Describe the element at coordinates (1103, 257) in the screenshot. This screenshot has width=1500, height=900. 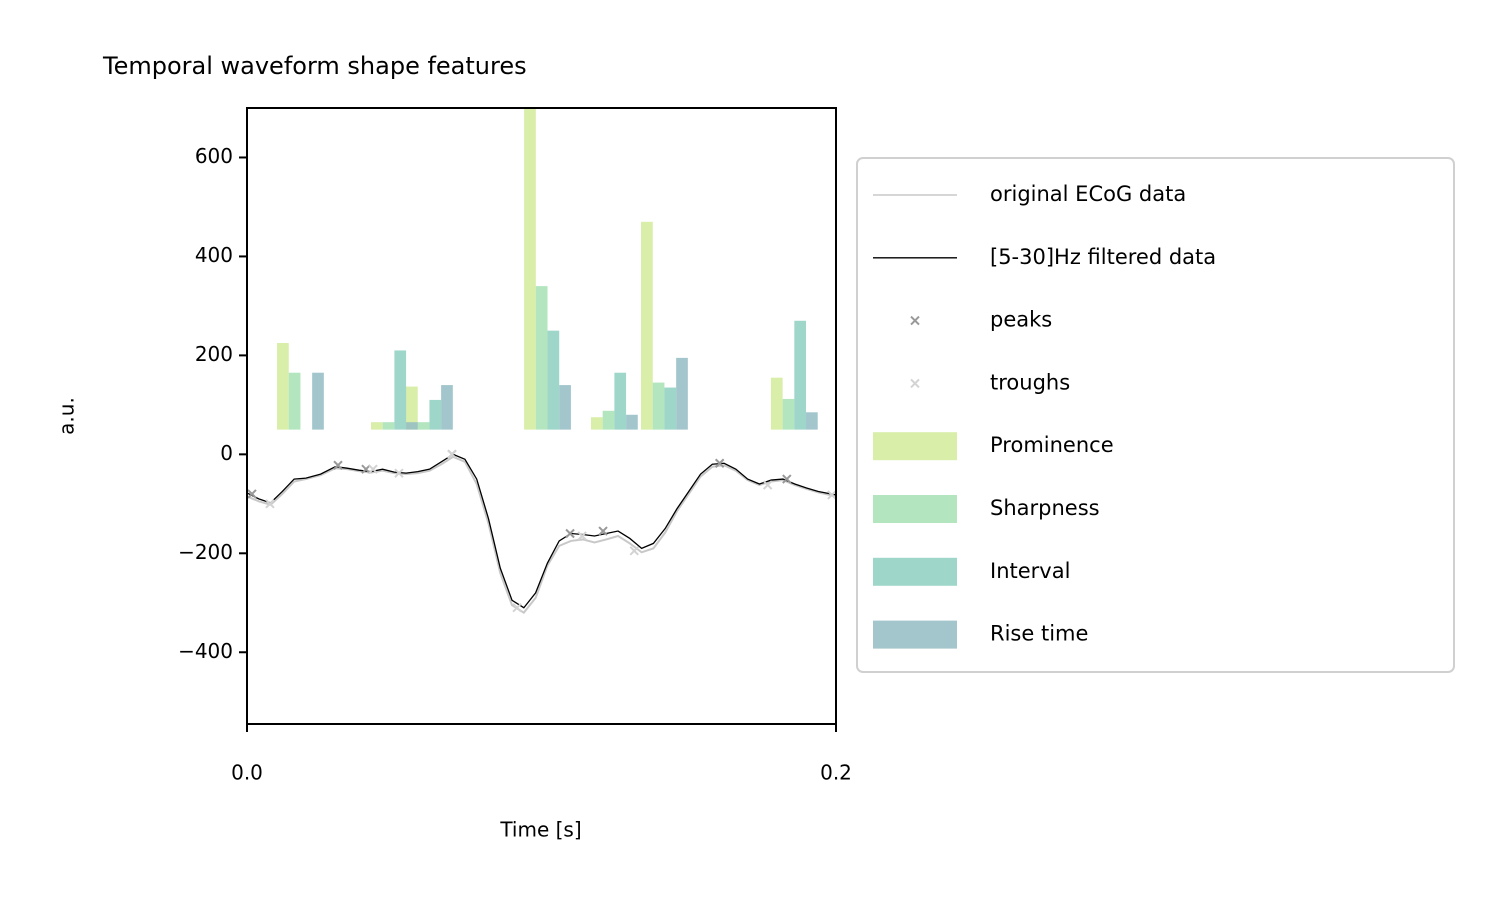
I see `legend-label: [5-30]Hz filtered data` at that location.